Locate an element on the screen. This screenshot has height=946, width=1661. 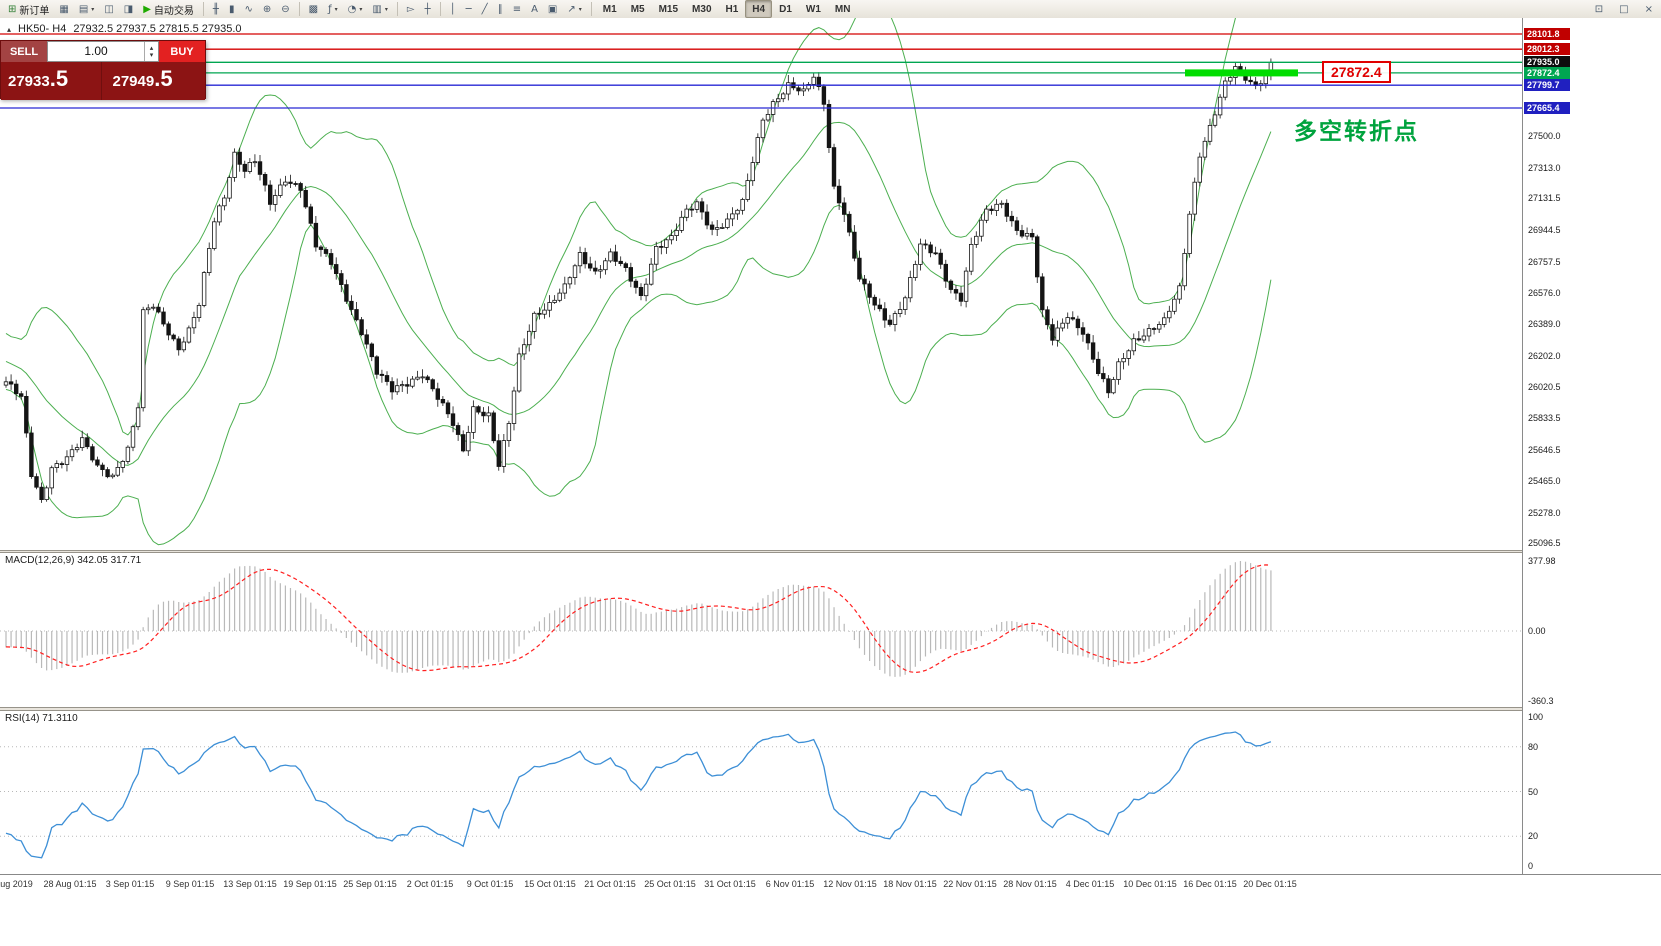
line-chart-button: ∿ is located at coordinates (248, 9).